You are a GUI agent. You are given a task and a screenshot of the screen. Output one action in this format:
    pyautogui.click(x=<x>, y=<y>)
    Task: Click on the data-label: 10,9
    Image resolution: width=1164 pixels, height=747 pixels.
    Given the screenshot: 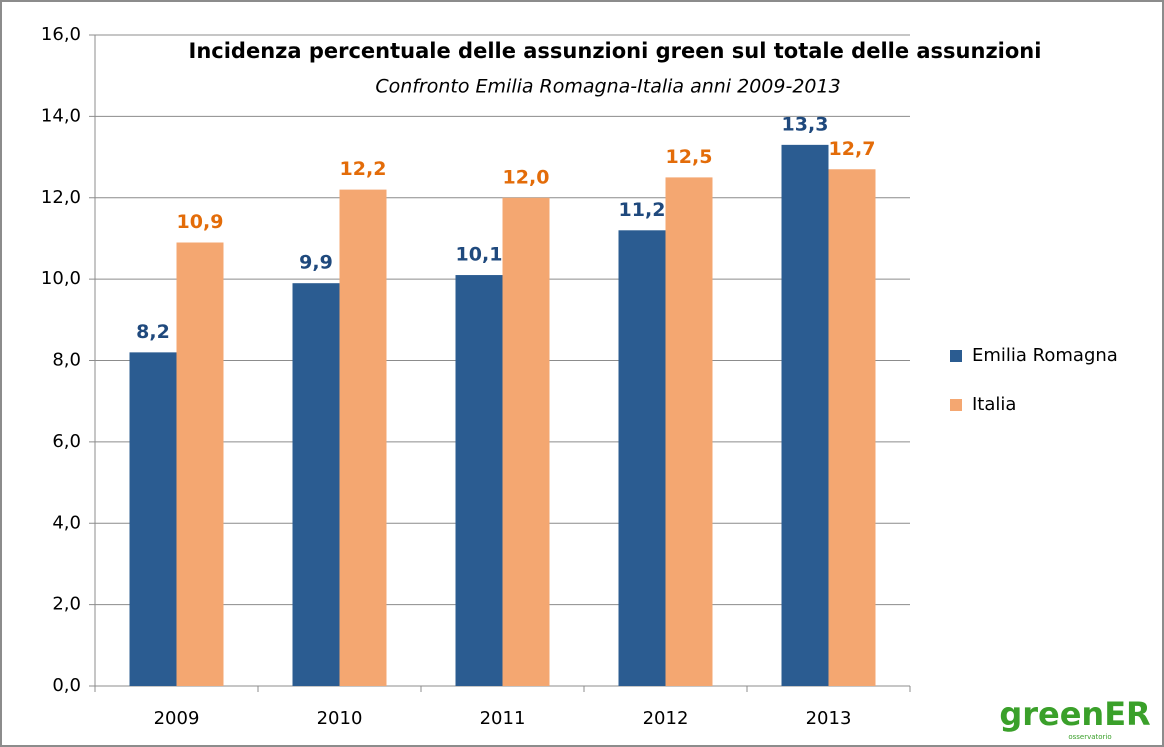 What is the action you would take?
    pyautogui.click(x=200, y=222)
    